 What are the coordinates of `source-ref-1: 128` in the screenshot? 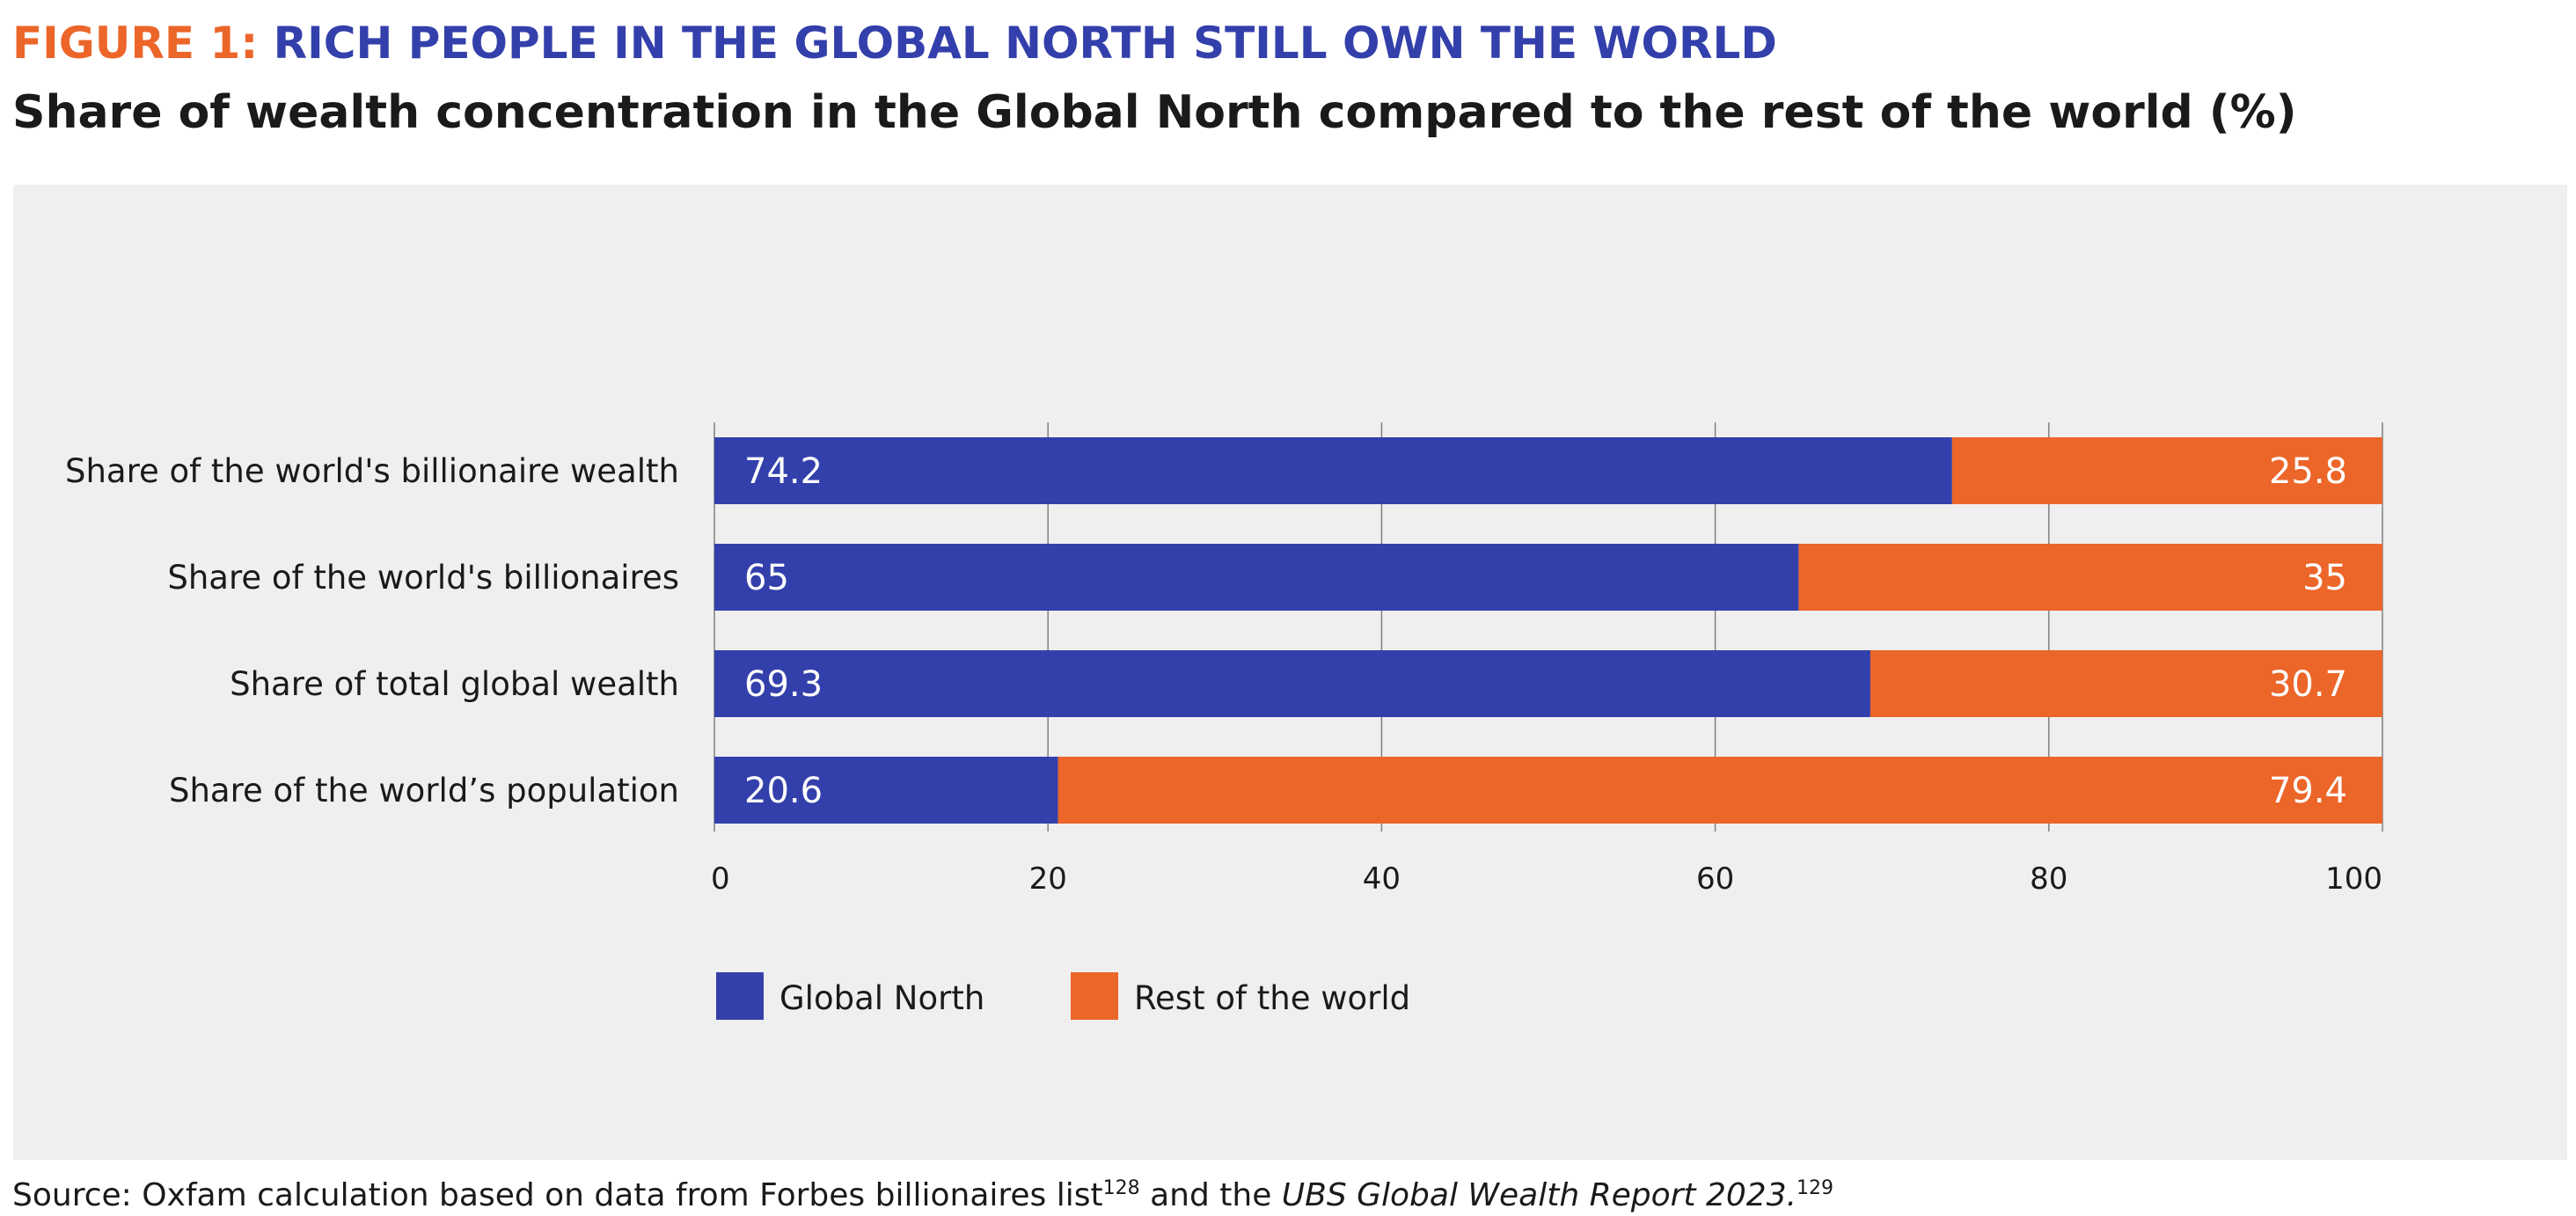 It's located at (1121, 1188).